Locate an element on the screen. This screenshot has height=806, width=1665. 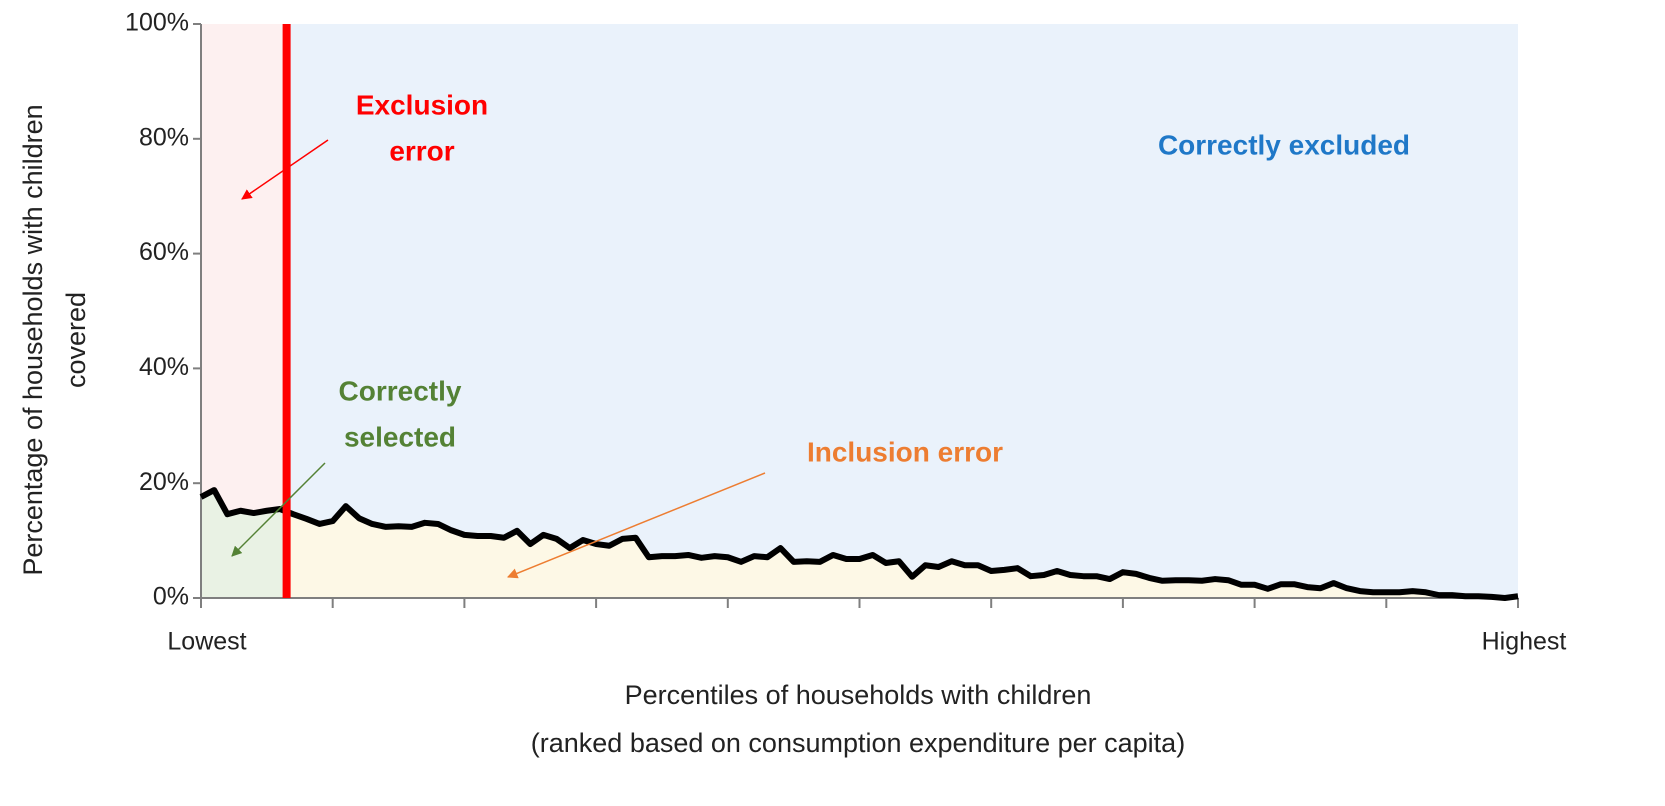
series-line is located at coordinates (859, 544).